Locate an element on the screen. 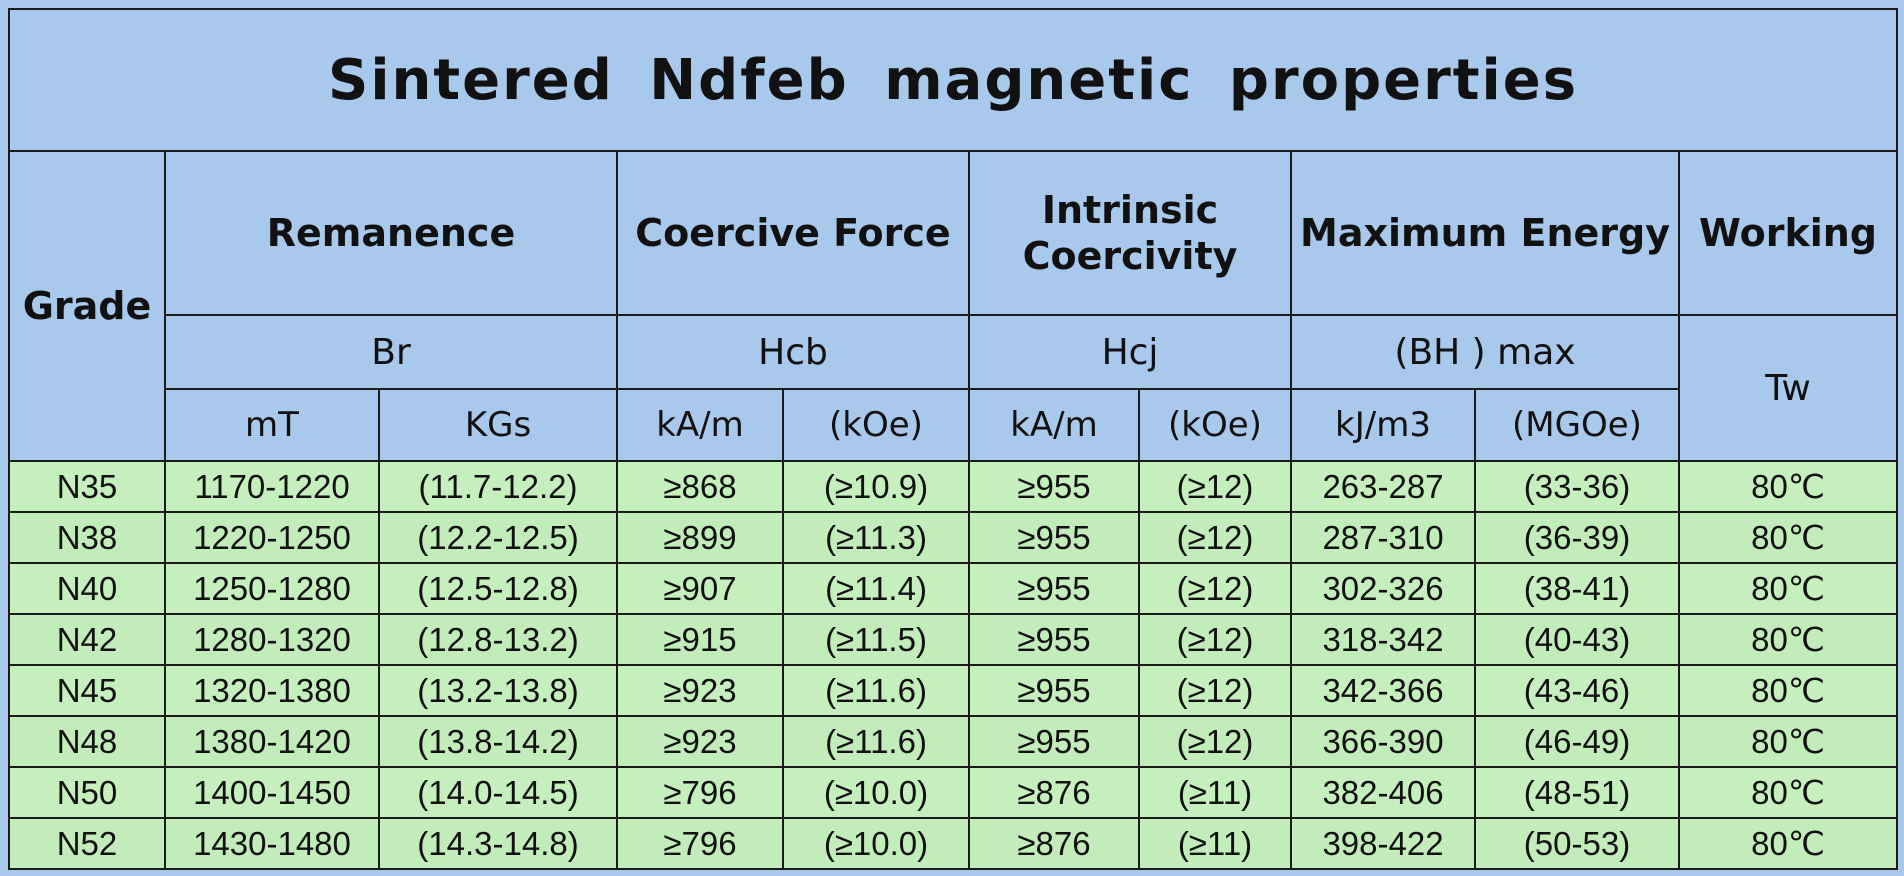 Image resolution: width=1904 pixels, height=876 pixels. br-mt-cell: 1380-1420 is located at coordinates (272, 741).